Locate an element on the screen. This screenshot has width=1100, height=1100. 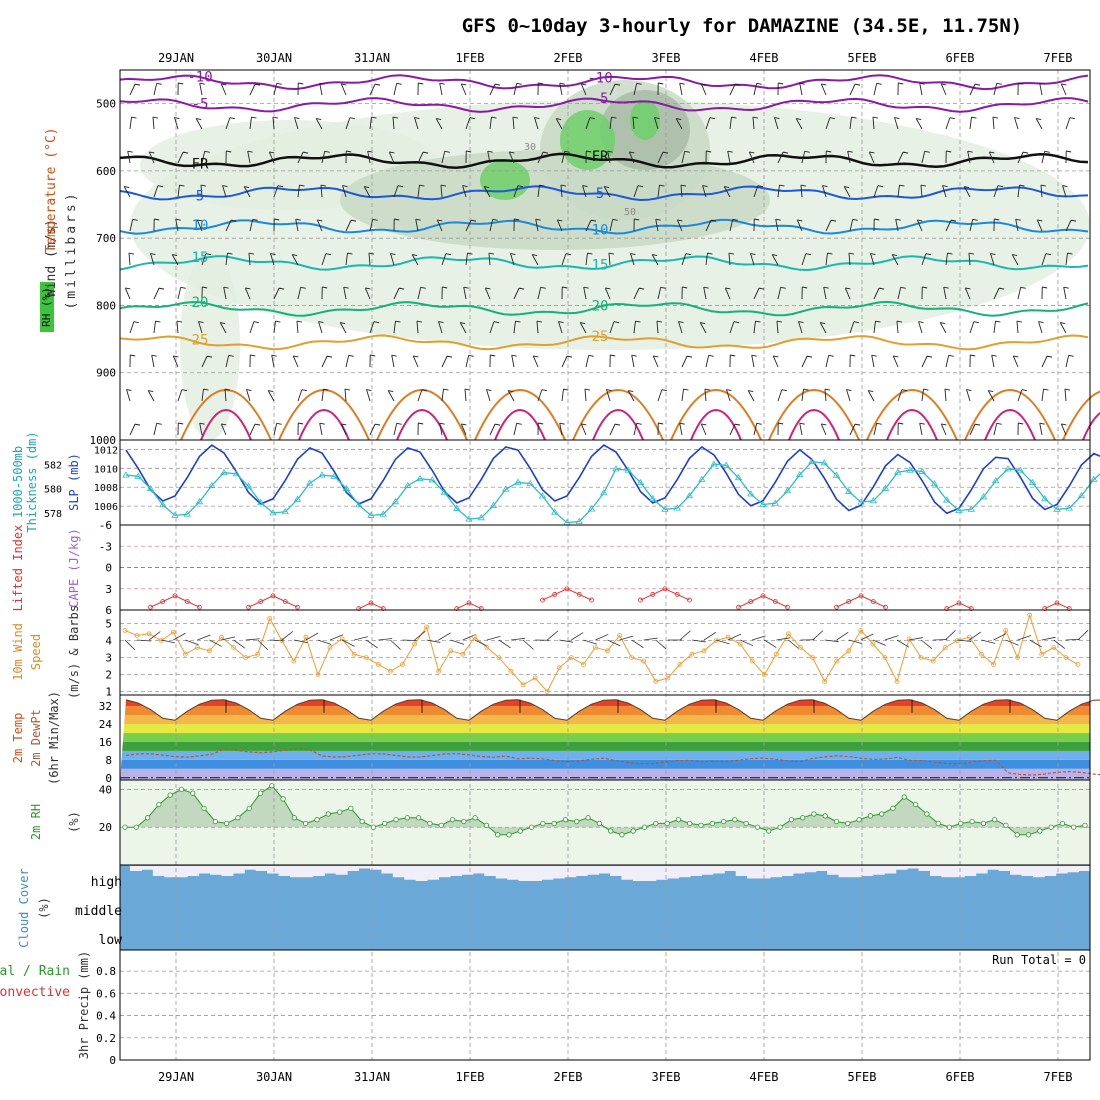
panel-frame-wind10m is located at coordinates (605, 652).